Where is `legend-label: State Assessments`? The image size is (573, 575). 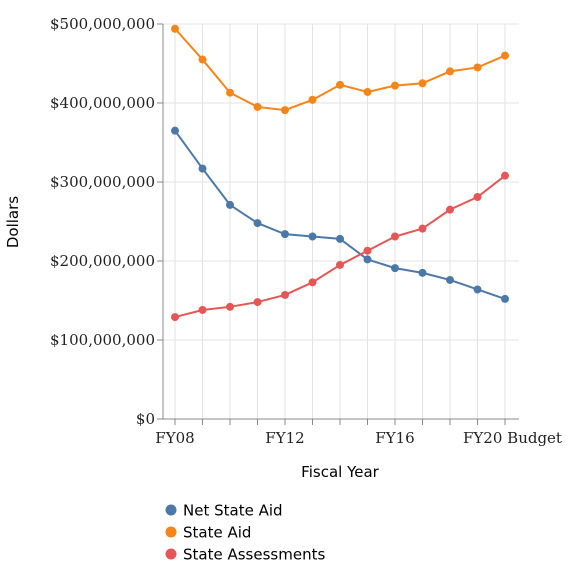
legend-label: State Assessments is located at coordinates (254, 555).